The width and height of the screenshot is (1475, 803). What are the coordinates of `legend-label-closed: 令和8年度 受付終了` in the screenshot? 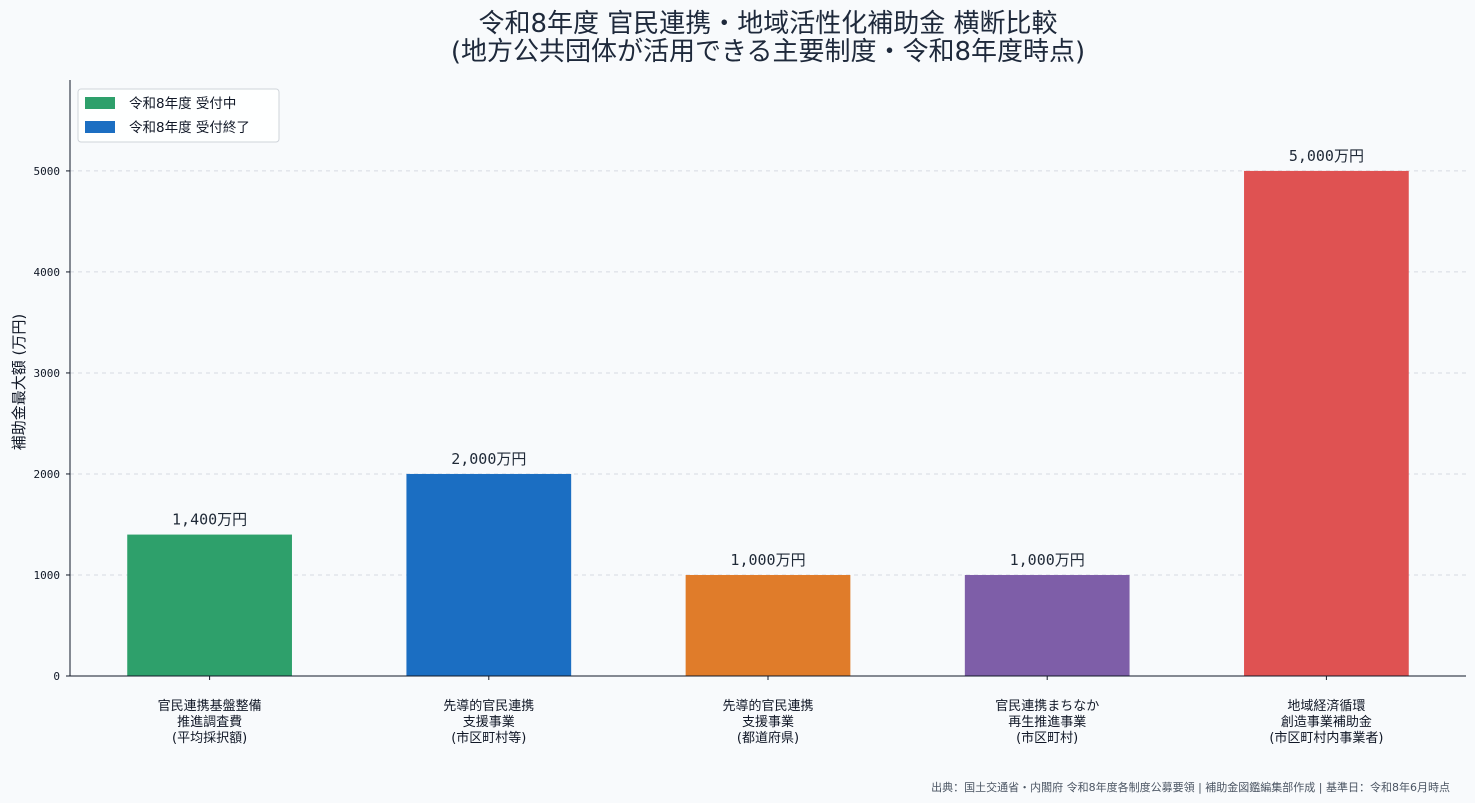 It's located at (189, 128).